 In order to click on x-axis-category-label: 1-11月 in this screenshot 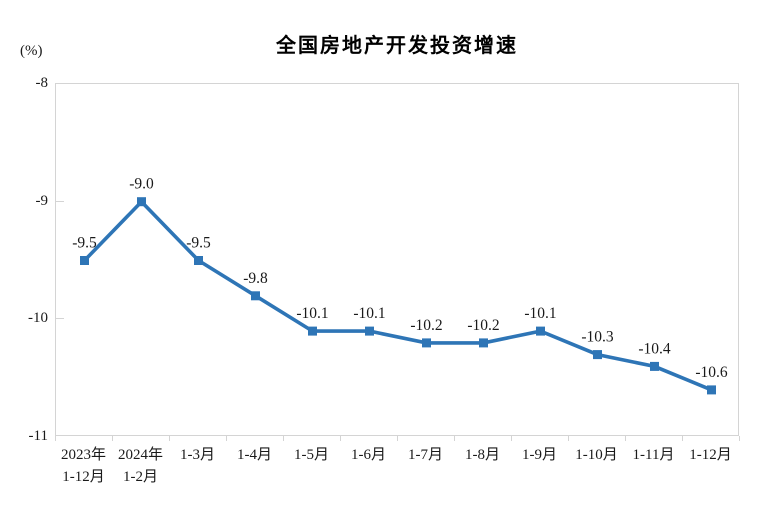, I will do `click(654, 455)`.